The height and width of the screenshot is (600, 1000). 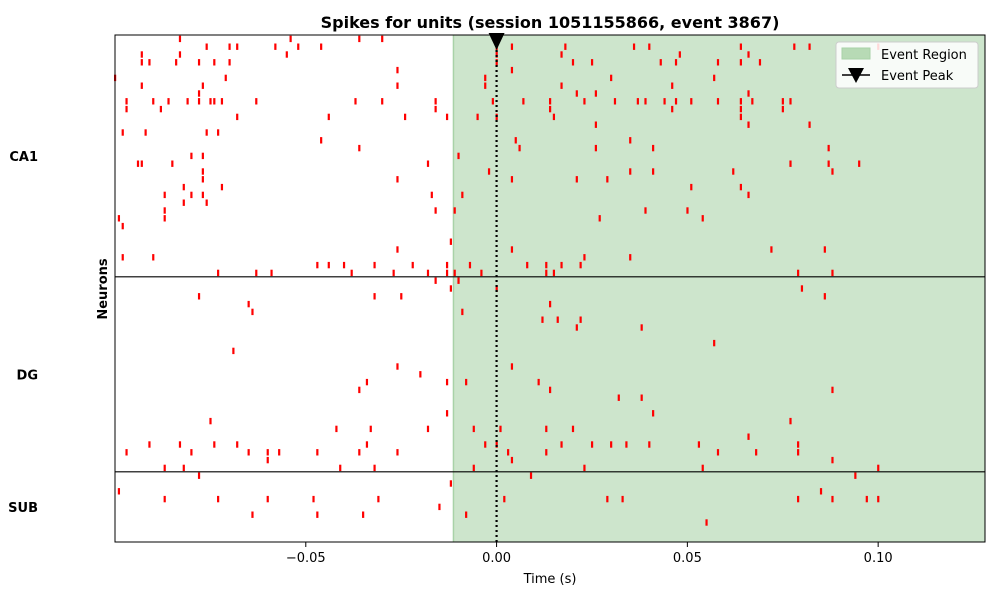 I want to click on x-tick-label: 0.10, so click(x=878, y=558).